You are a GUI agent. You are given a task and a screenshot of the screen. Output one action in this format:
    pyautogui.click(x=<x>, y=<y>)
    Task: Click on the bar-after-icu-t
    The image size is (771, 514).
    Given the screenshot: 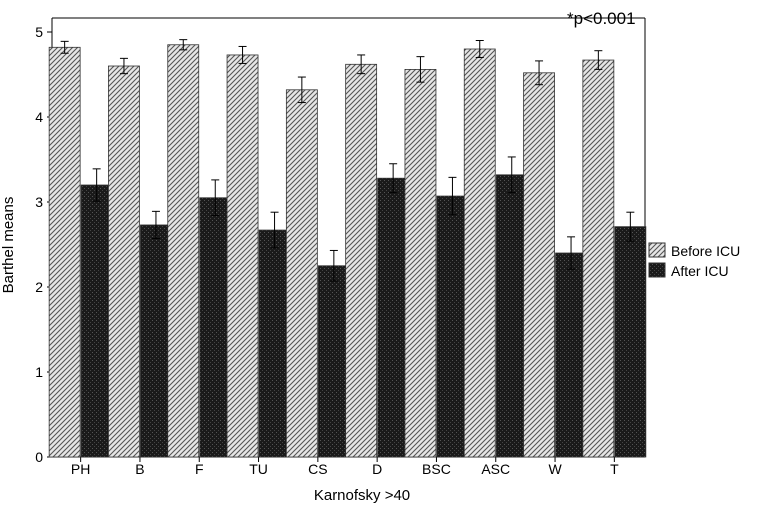 What is the action you would take?
    pyautogui.click(x=630, y=342)
    